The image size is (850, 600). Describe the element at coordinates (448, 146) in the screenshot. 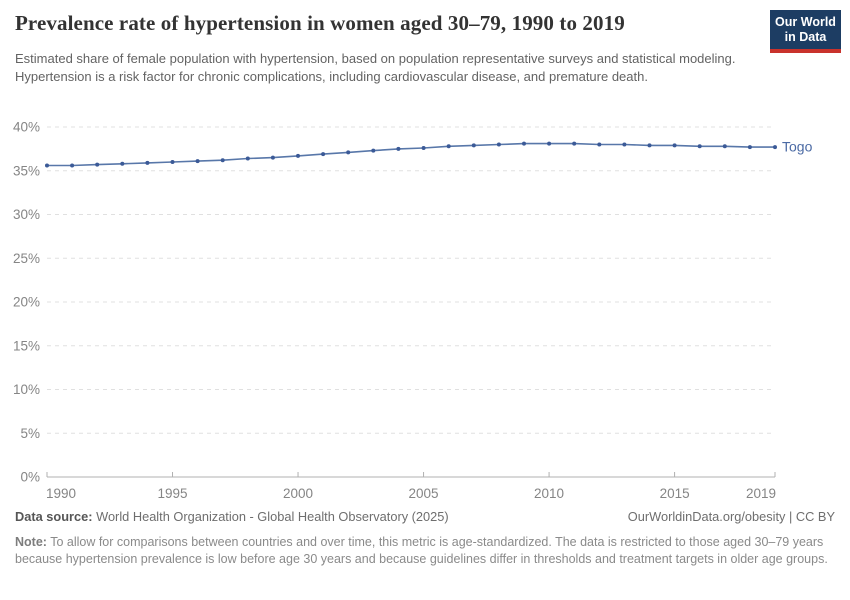

I see `data-point-togo-2006` at that location.